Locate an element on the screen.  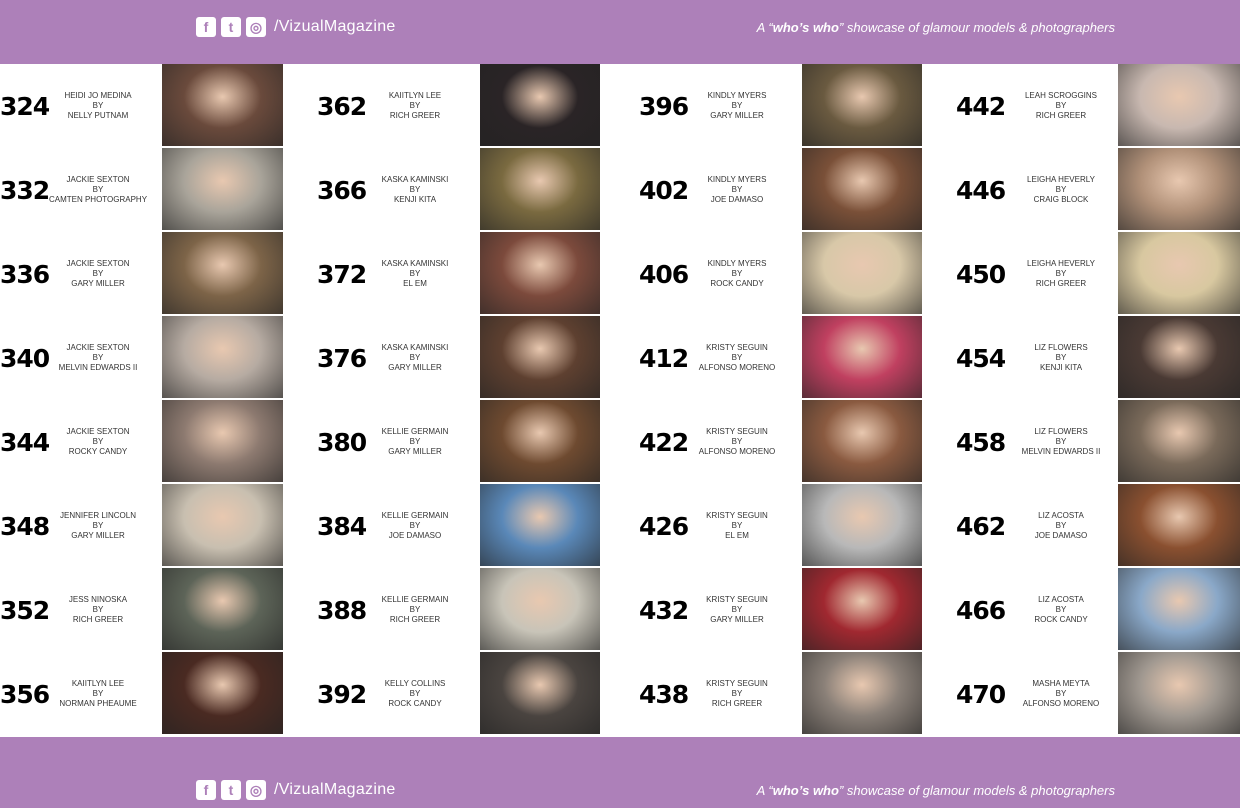
index-entry: 366 is located at coordinates (342, 190).